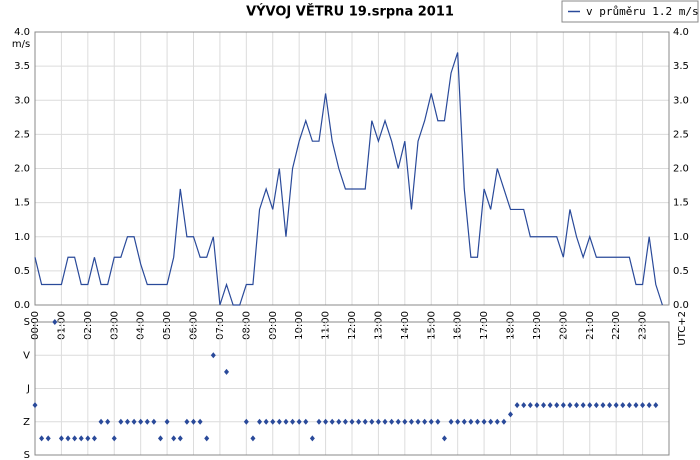 The image size is (700, 460). What do you see at coordinates (681, 134) in the screenshot?
I see `y-tick-label-right: 2.5` at bounding box center [681, 134].